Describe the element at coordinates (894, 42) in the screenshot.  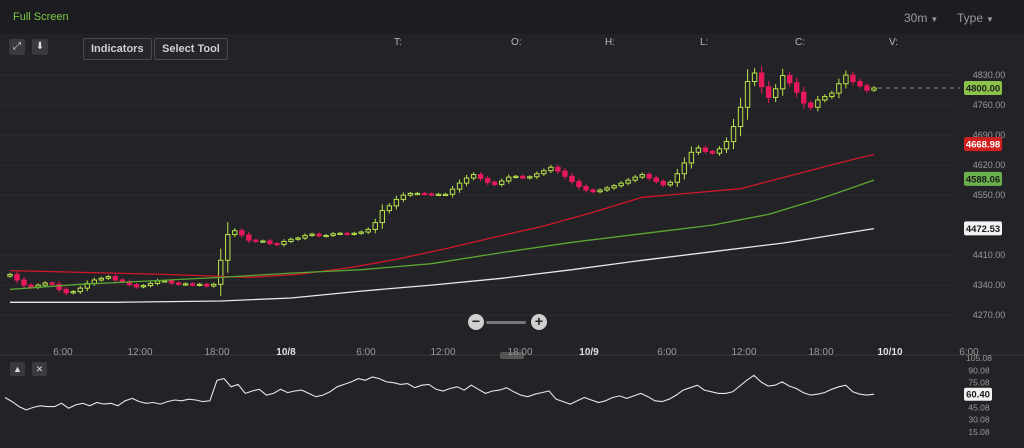
I see `ohlc-volume-label: V:` at that location.